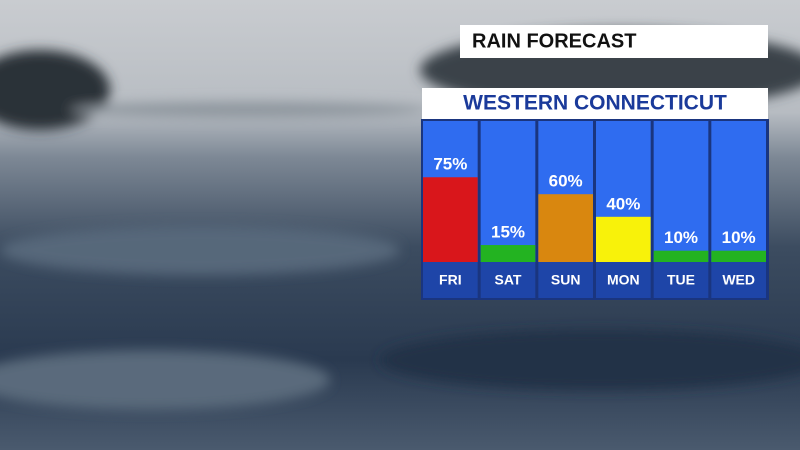 Image resolution: width=800 pixels, height=450 pixels. I want to click on x-tick-label: MON, so click(623, 280).